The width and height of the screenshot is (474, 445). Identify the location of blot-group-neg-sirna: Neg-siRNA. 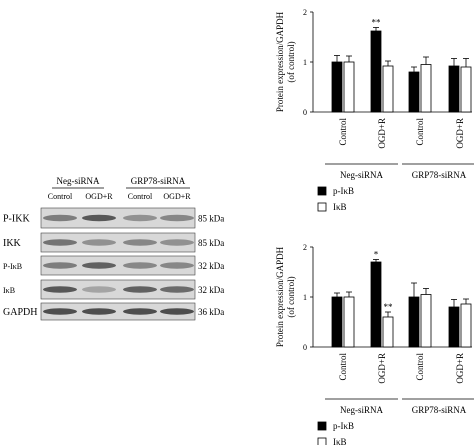
(78, 181).